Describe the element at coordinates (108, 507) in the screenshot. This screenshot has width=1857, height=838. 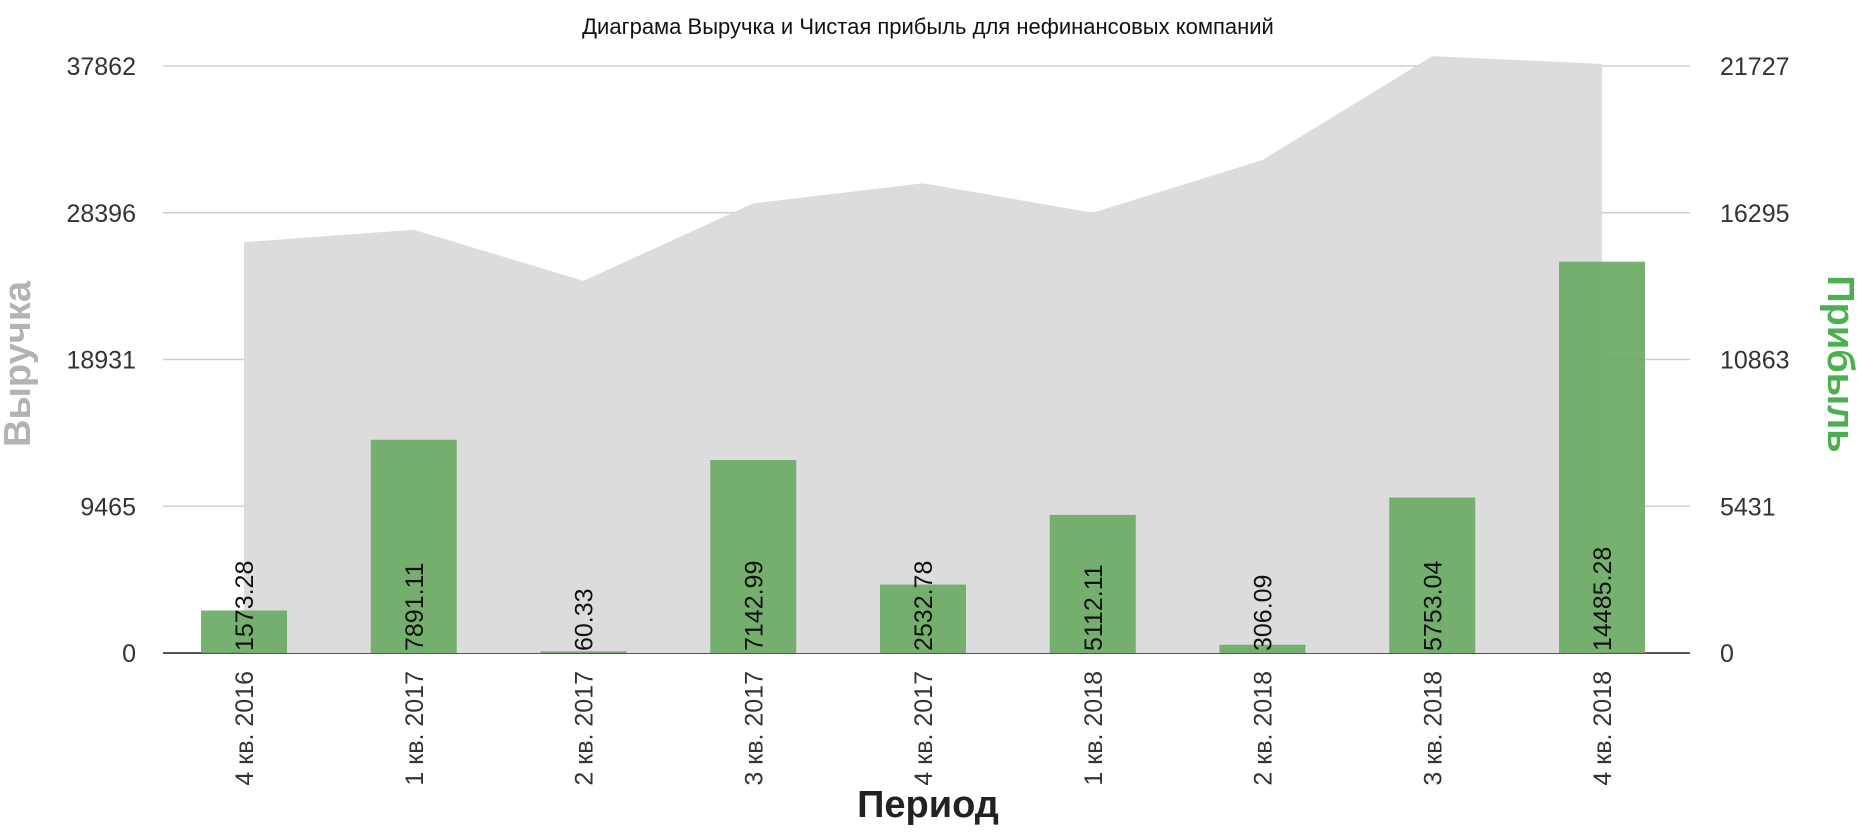
I see `y-left-tick-label: 9465` at that location.